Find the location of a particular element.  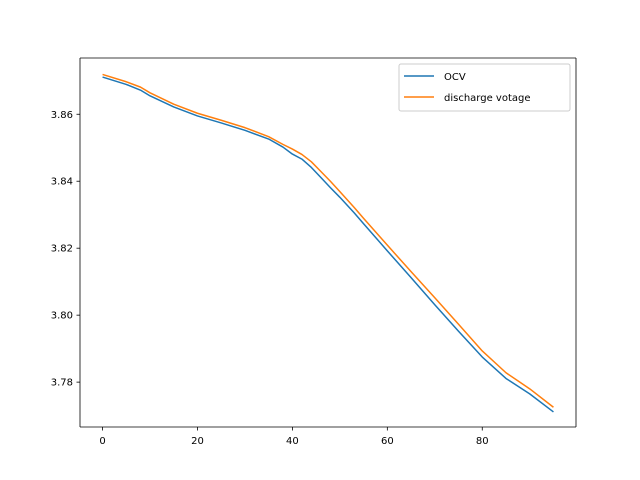

x-tick-label: 0 is located at coordinates (102, 441).